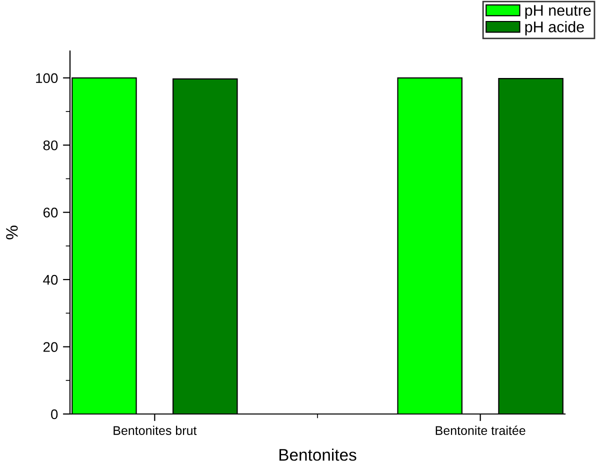 Image resolution: width=596 pixels, height=468 pixels. What do you see at coordinates (481, 430) in the screenshot?
I see `x-tick-label: Bentonite traitée` at bounding box center [481, 430].